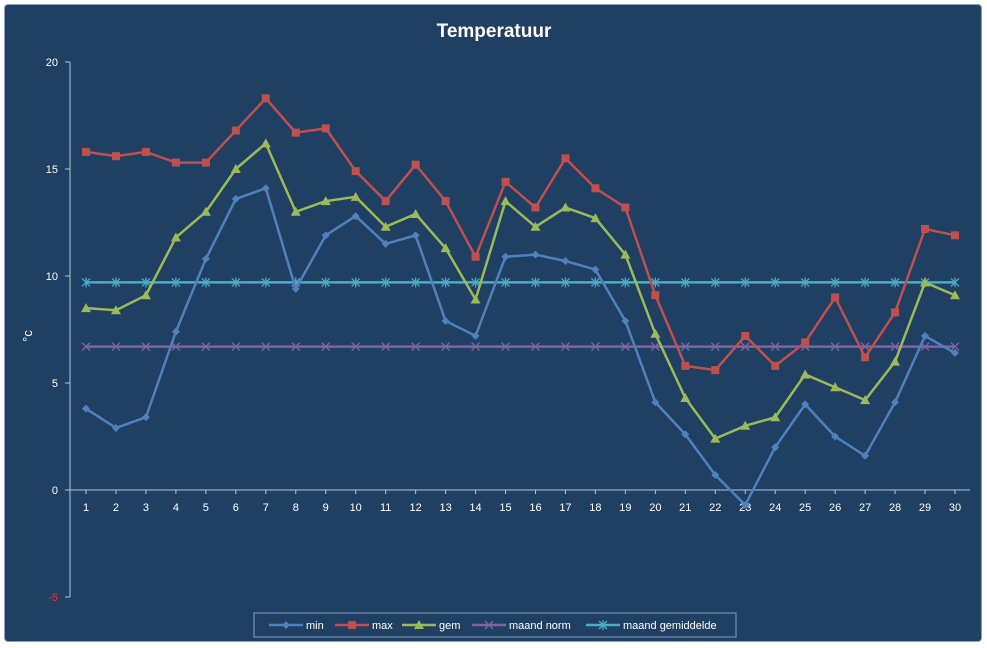  Describe the element at coordinates (53, 598) in the screenshot. I see `y-tick-label: -5` at that location.